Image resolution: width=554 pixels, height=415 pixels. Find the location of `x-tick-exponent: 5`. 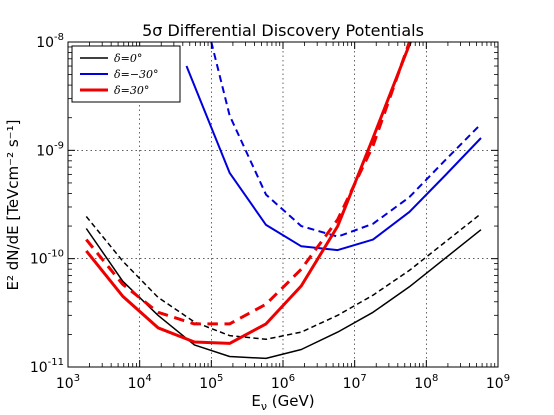

x-tick-exponent: 5 is located at coordinates (220, 378).